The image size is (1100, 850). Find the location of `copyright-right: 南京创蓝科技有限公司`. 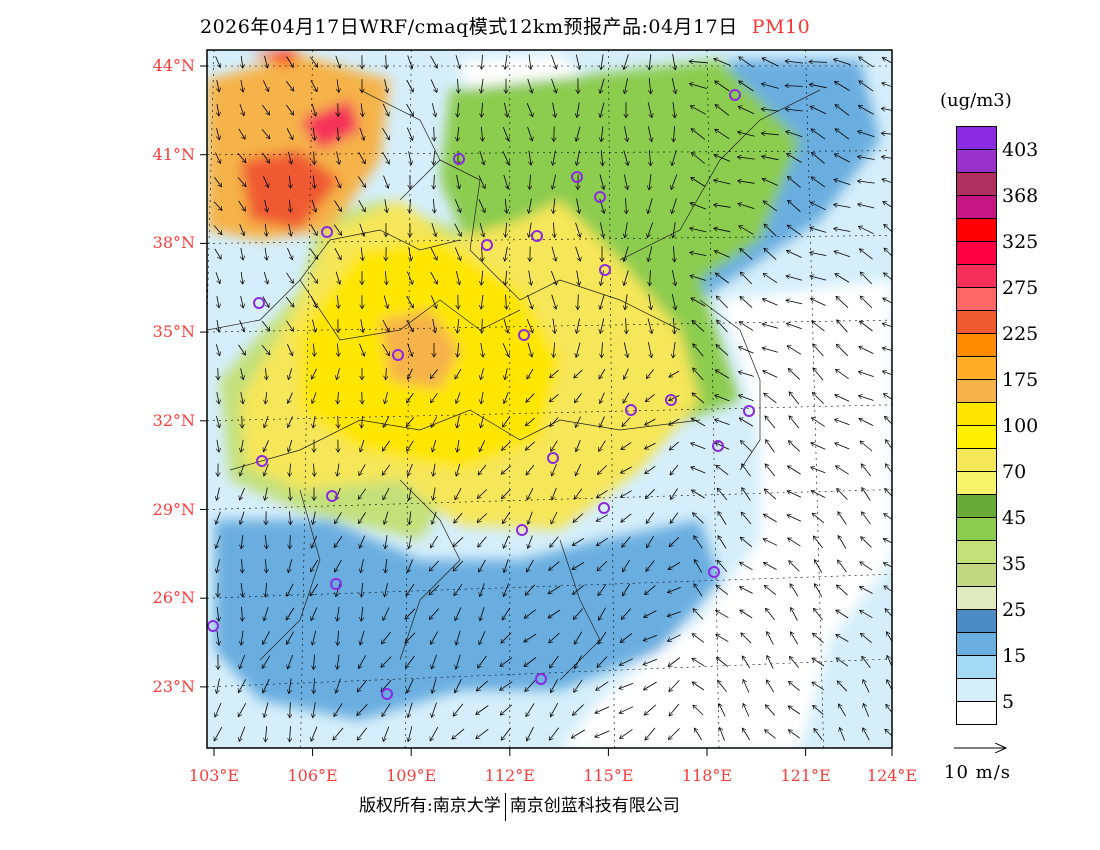

copyright-right: 南京创蓝科技有限公司 is located at coordinates (594, 806).